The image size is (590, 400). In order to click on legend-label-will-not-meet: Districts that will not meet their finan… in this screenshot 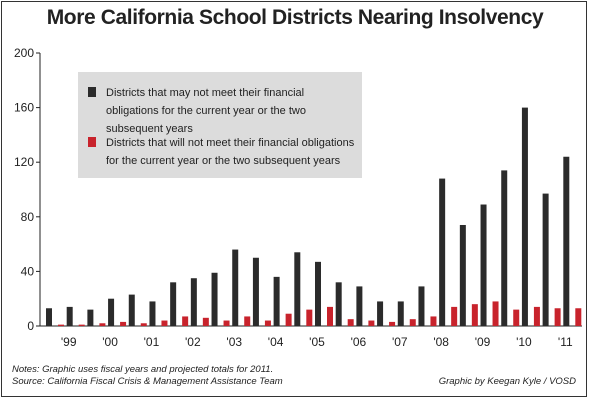, I will do `click(230, 152)`.